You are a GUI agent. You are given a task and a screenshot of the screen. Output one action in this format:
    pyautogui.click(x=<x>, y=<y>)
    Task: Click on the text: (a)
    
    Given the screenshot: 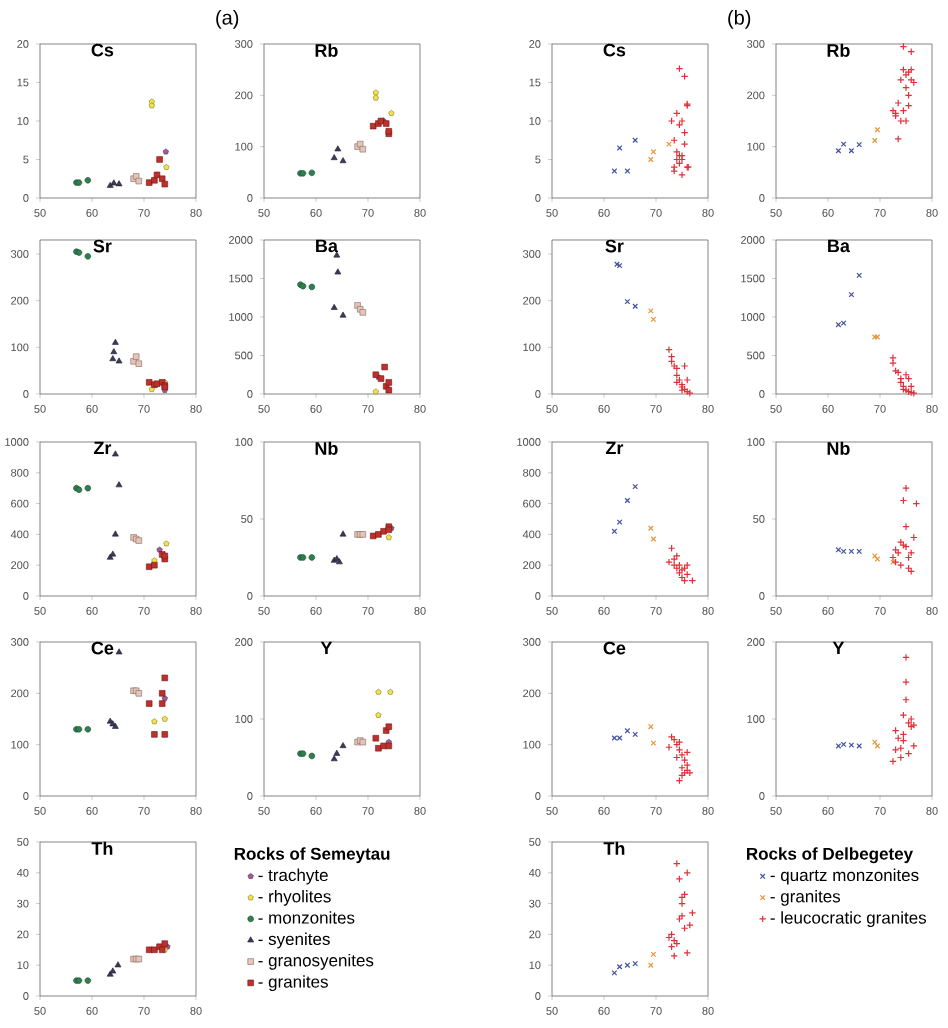 What is the action you would take?
    pyautogui.click(x=227, y=19)
    